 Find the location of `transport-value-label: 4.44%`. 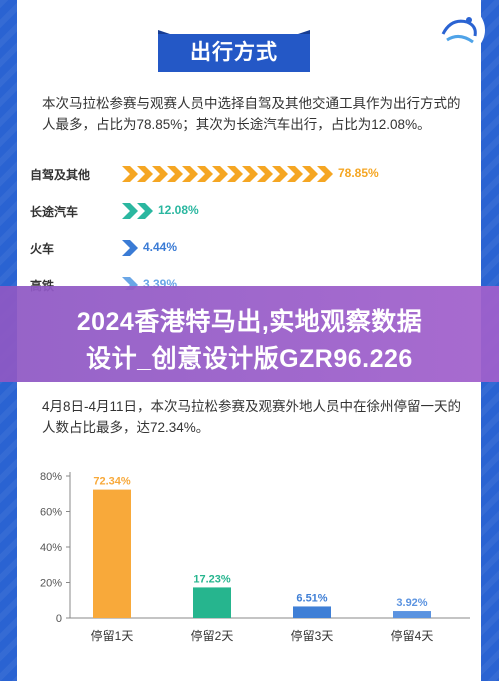

transport-value-label: 4.44% is located at coordinates (160, 247).